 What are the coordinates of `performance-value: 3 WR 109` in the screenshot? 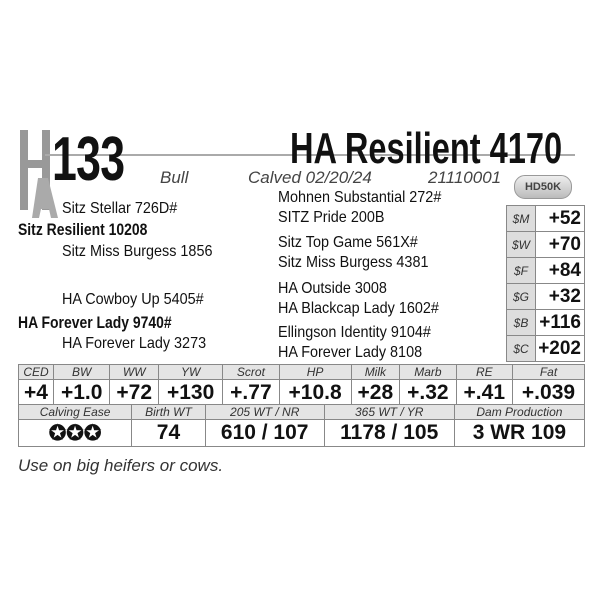 It's located at (519, 433).